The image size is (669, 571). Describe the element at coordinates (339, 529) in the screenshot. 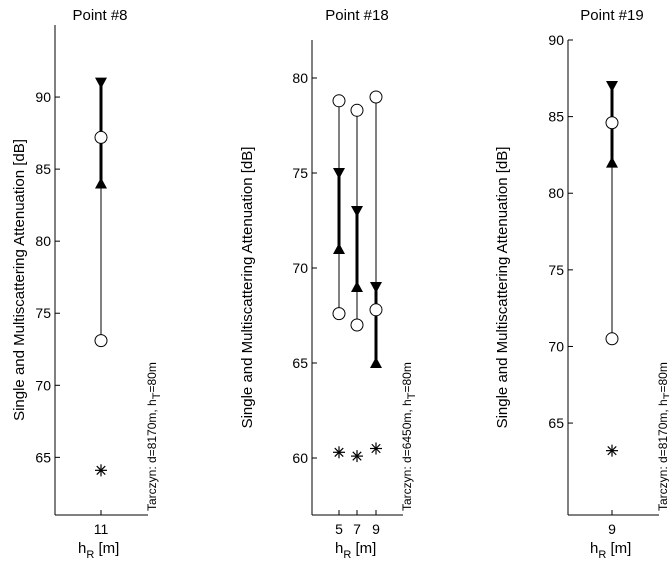

I see `x-tick-label: 5` at that location.